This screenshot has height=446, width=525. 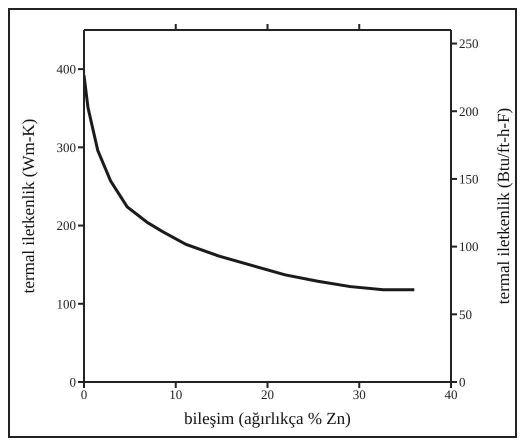 I want to click on y2-tick-label: 0, so click(x=462, y=382).